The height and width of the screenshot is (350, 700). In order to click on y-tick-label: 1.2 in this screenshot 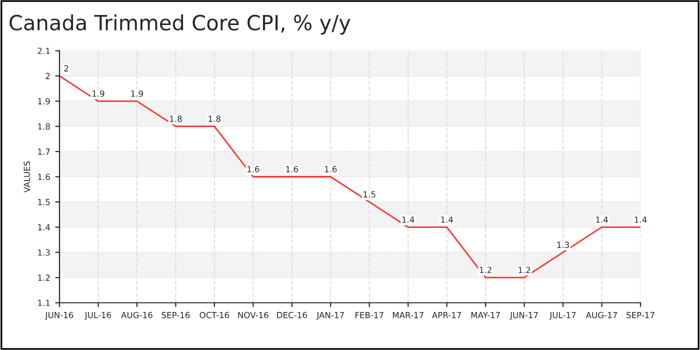, I will do `click(44, 277)`.